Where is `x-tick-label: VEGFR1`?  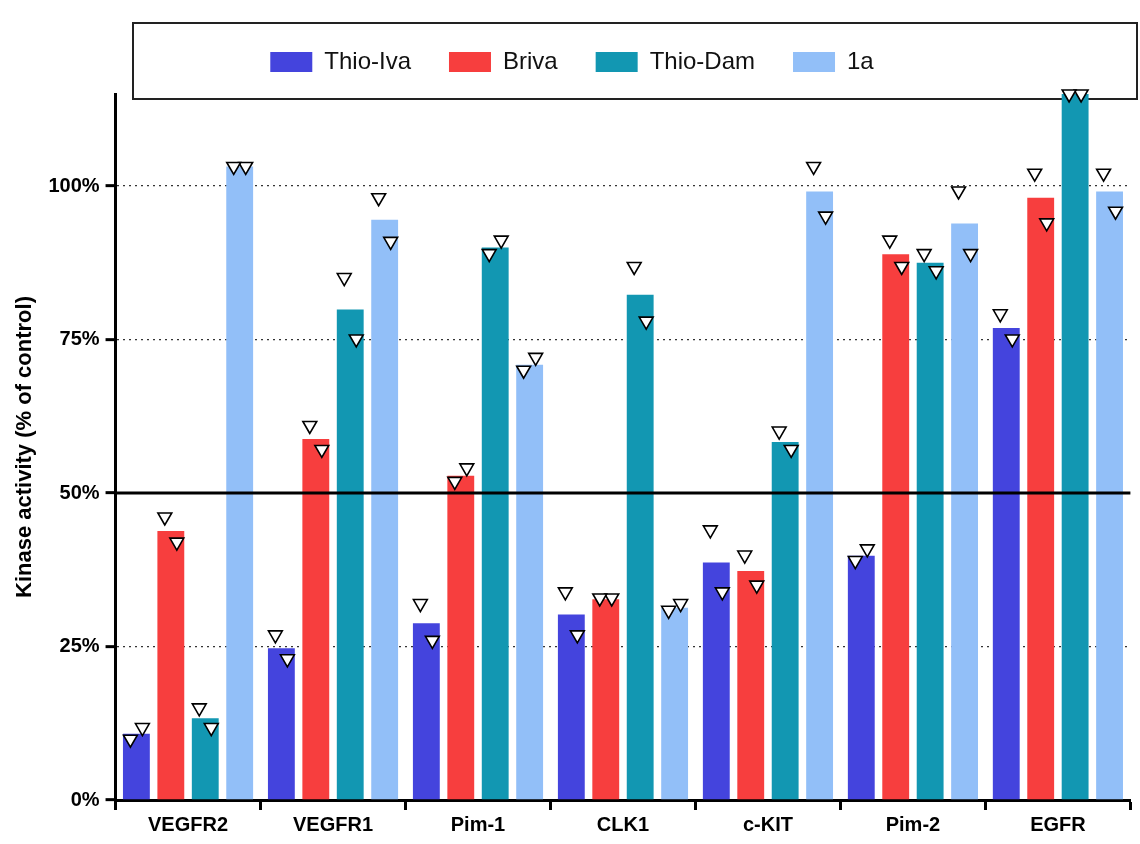
x-tick-label: VEGFR1 is located at coordinates (333, 823).